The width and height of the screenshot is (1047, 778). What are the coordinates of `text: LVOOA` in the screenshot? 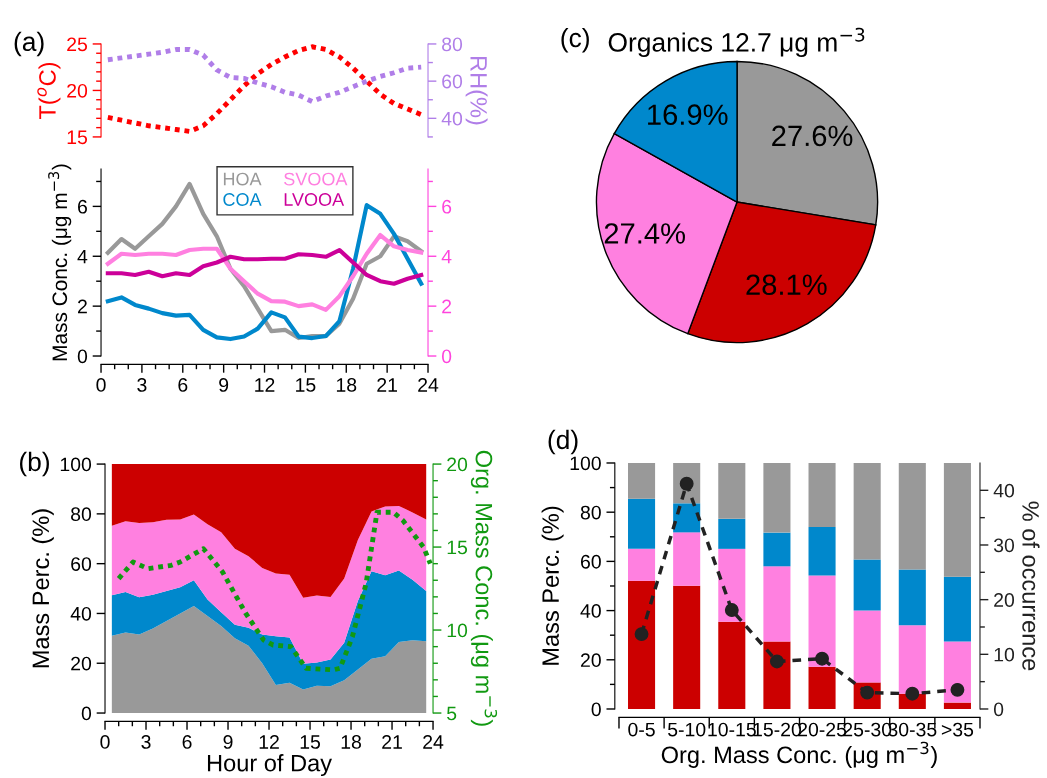 It's located at (314, 199).